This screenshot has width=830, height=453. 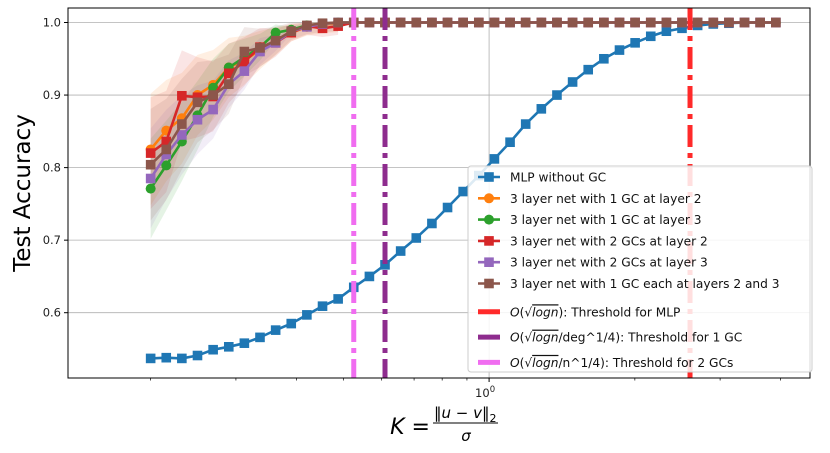 I want to click on y-tick-label: 1.0, so click(x=52, y=23).